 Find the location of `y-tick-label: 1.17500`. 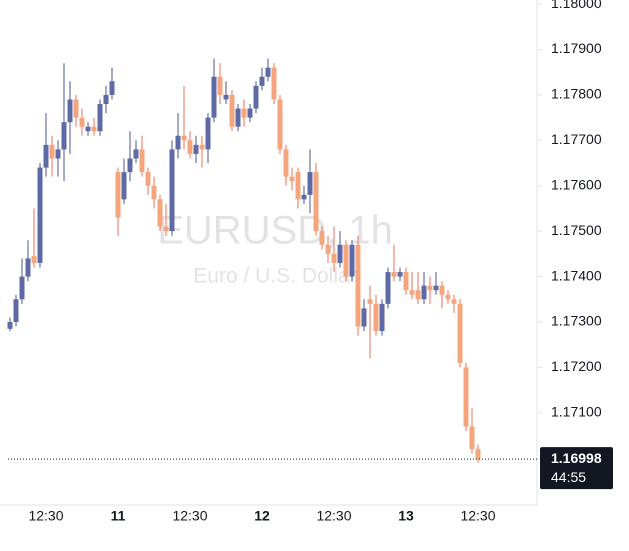

y-tick-label: 1.17500 is located at coordinates (576, 230).